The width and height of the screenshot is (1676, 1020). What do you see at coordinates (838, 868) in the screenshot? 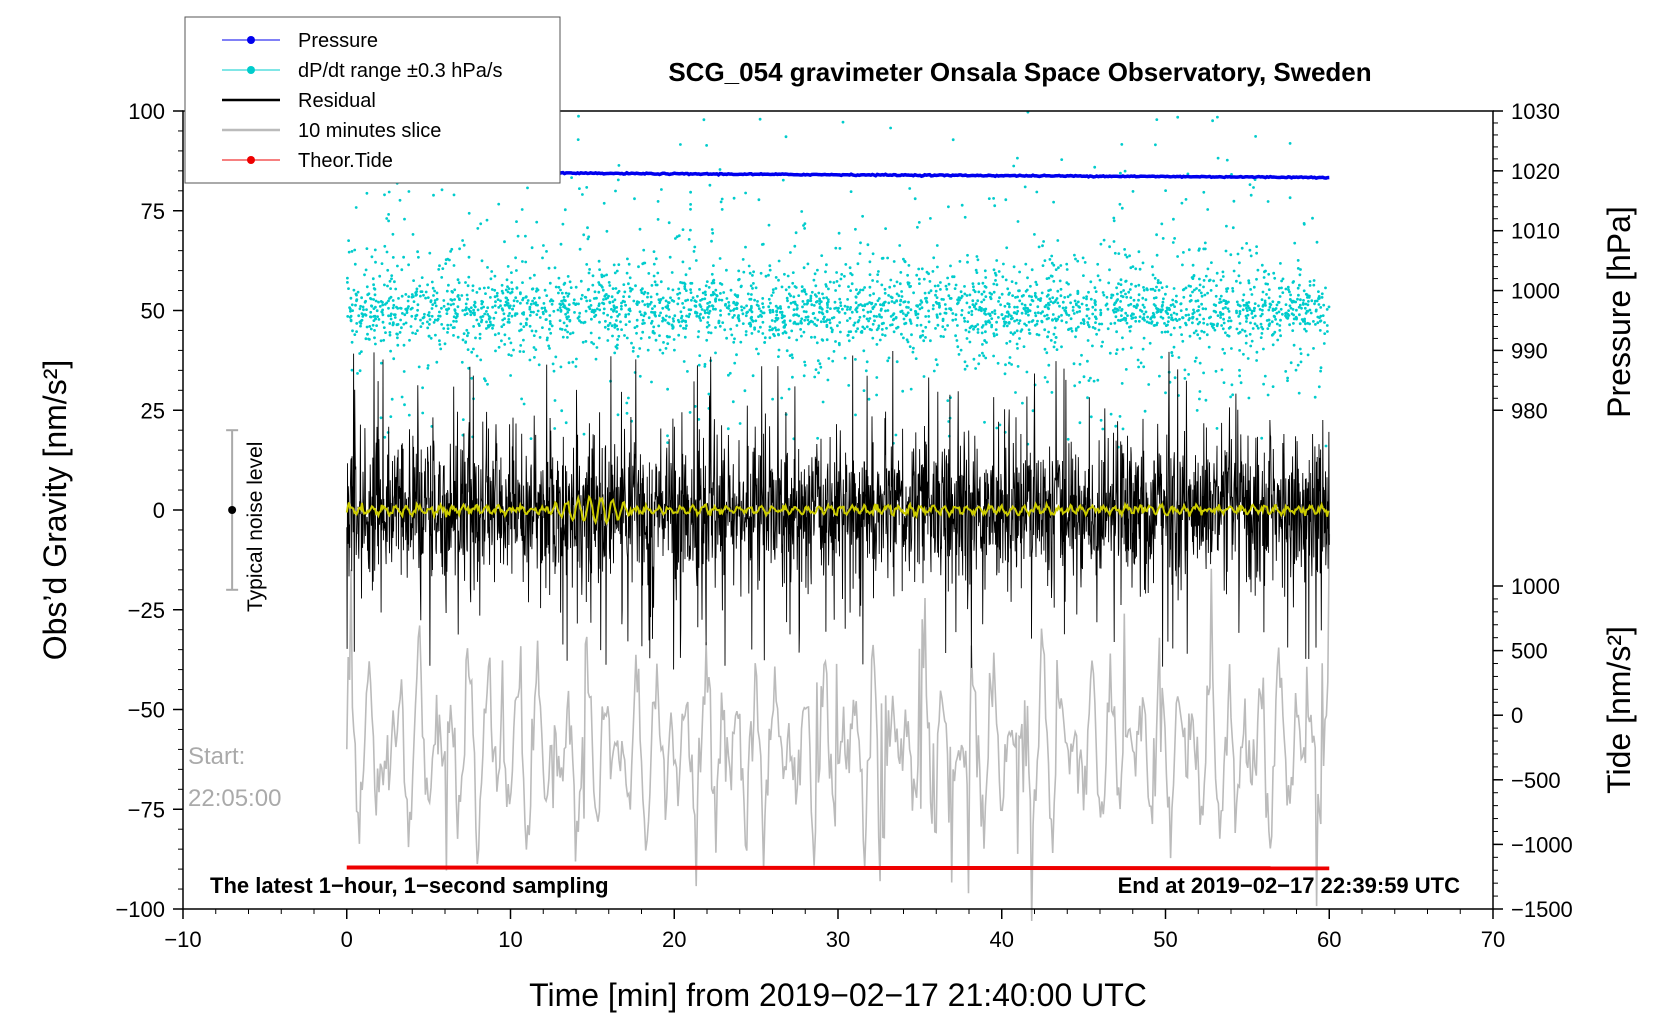
I see `tide-line` at bounding box center [838, 868].